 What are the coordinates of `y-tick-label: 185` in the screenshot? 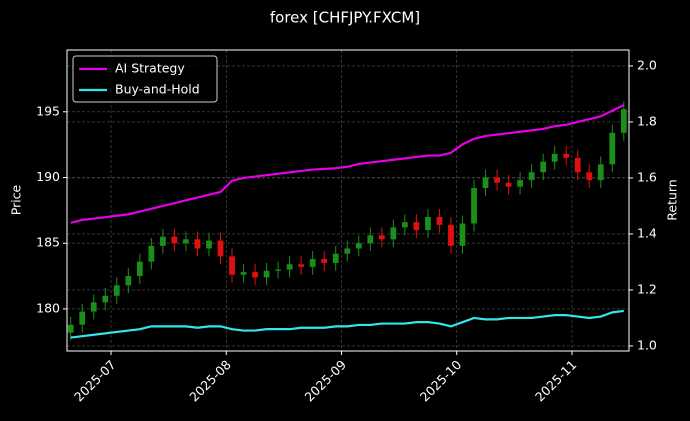 It's located at (48, 242).